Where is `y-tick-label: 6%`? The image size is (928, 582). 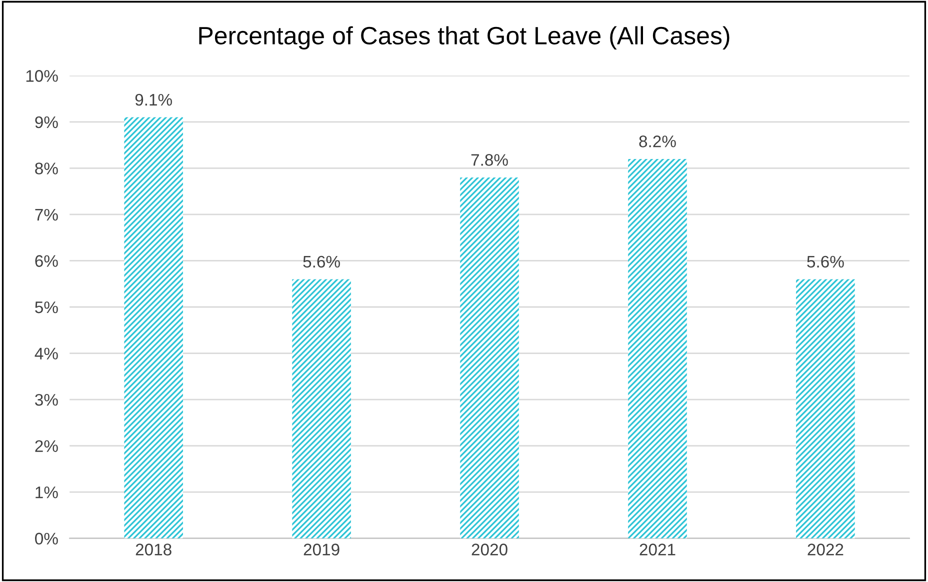
y-tick-label: 6% is located at coordinates (46, 261).